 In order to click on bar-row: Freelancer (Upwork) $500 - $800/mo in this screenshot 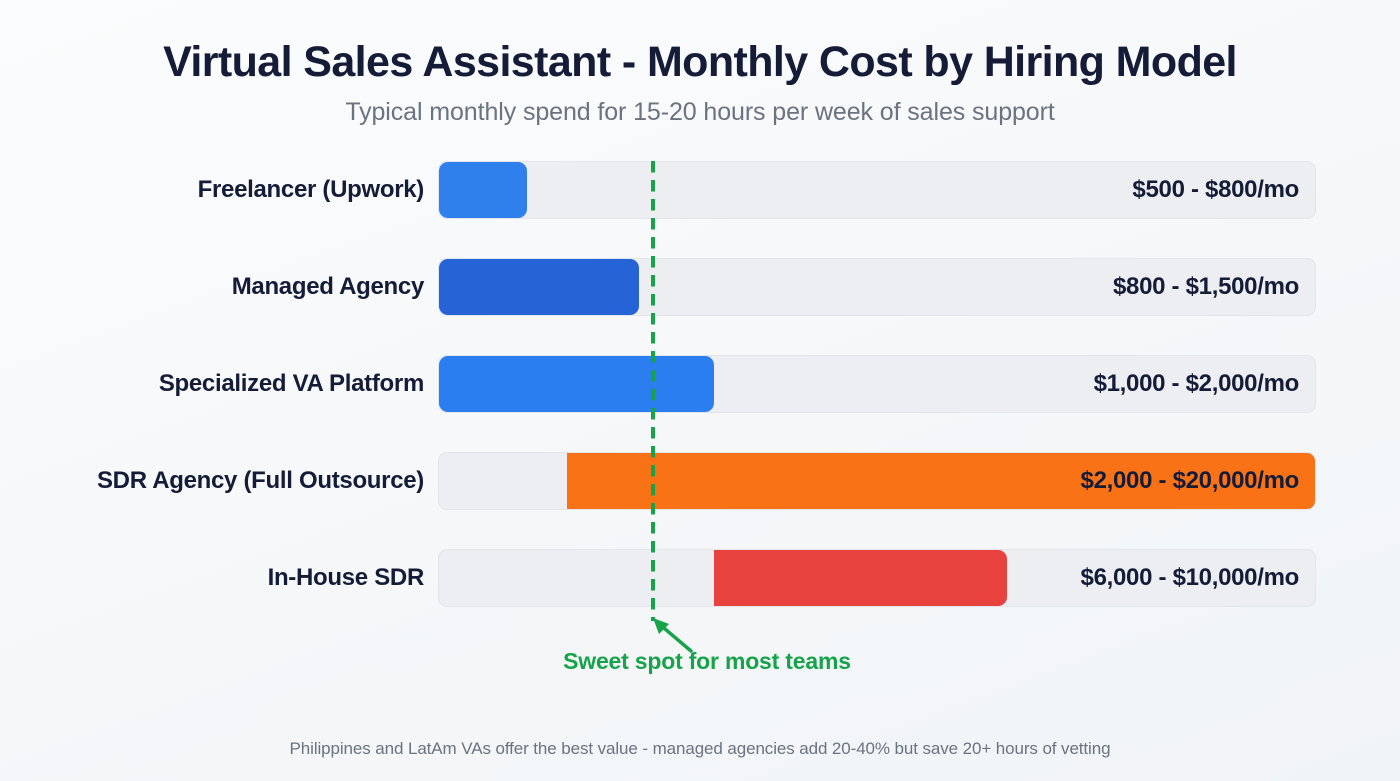, I will do `click(700, 190)`.